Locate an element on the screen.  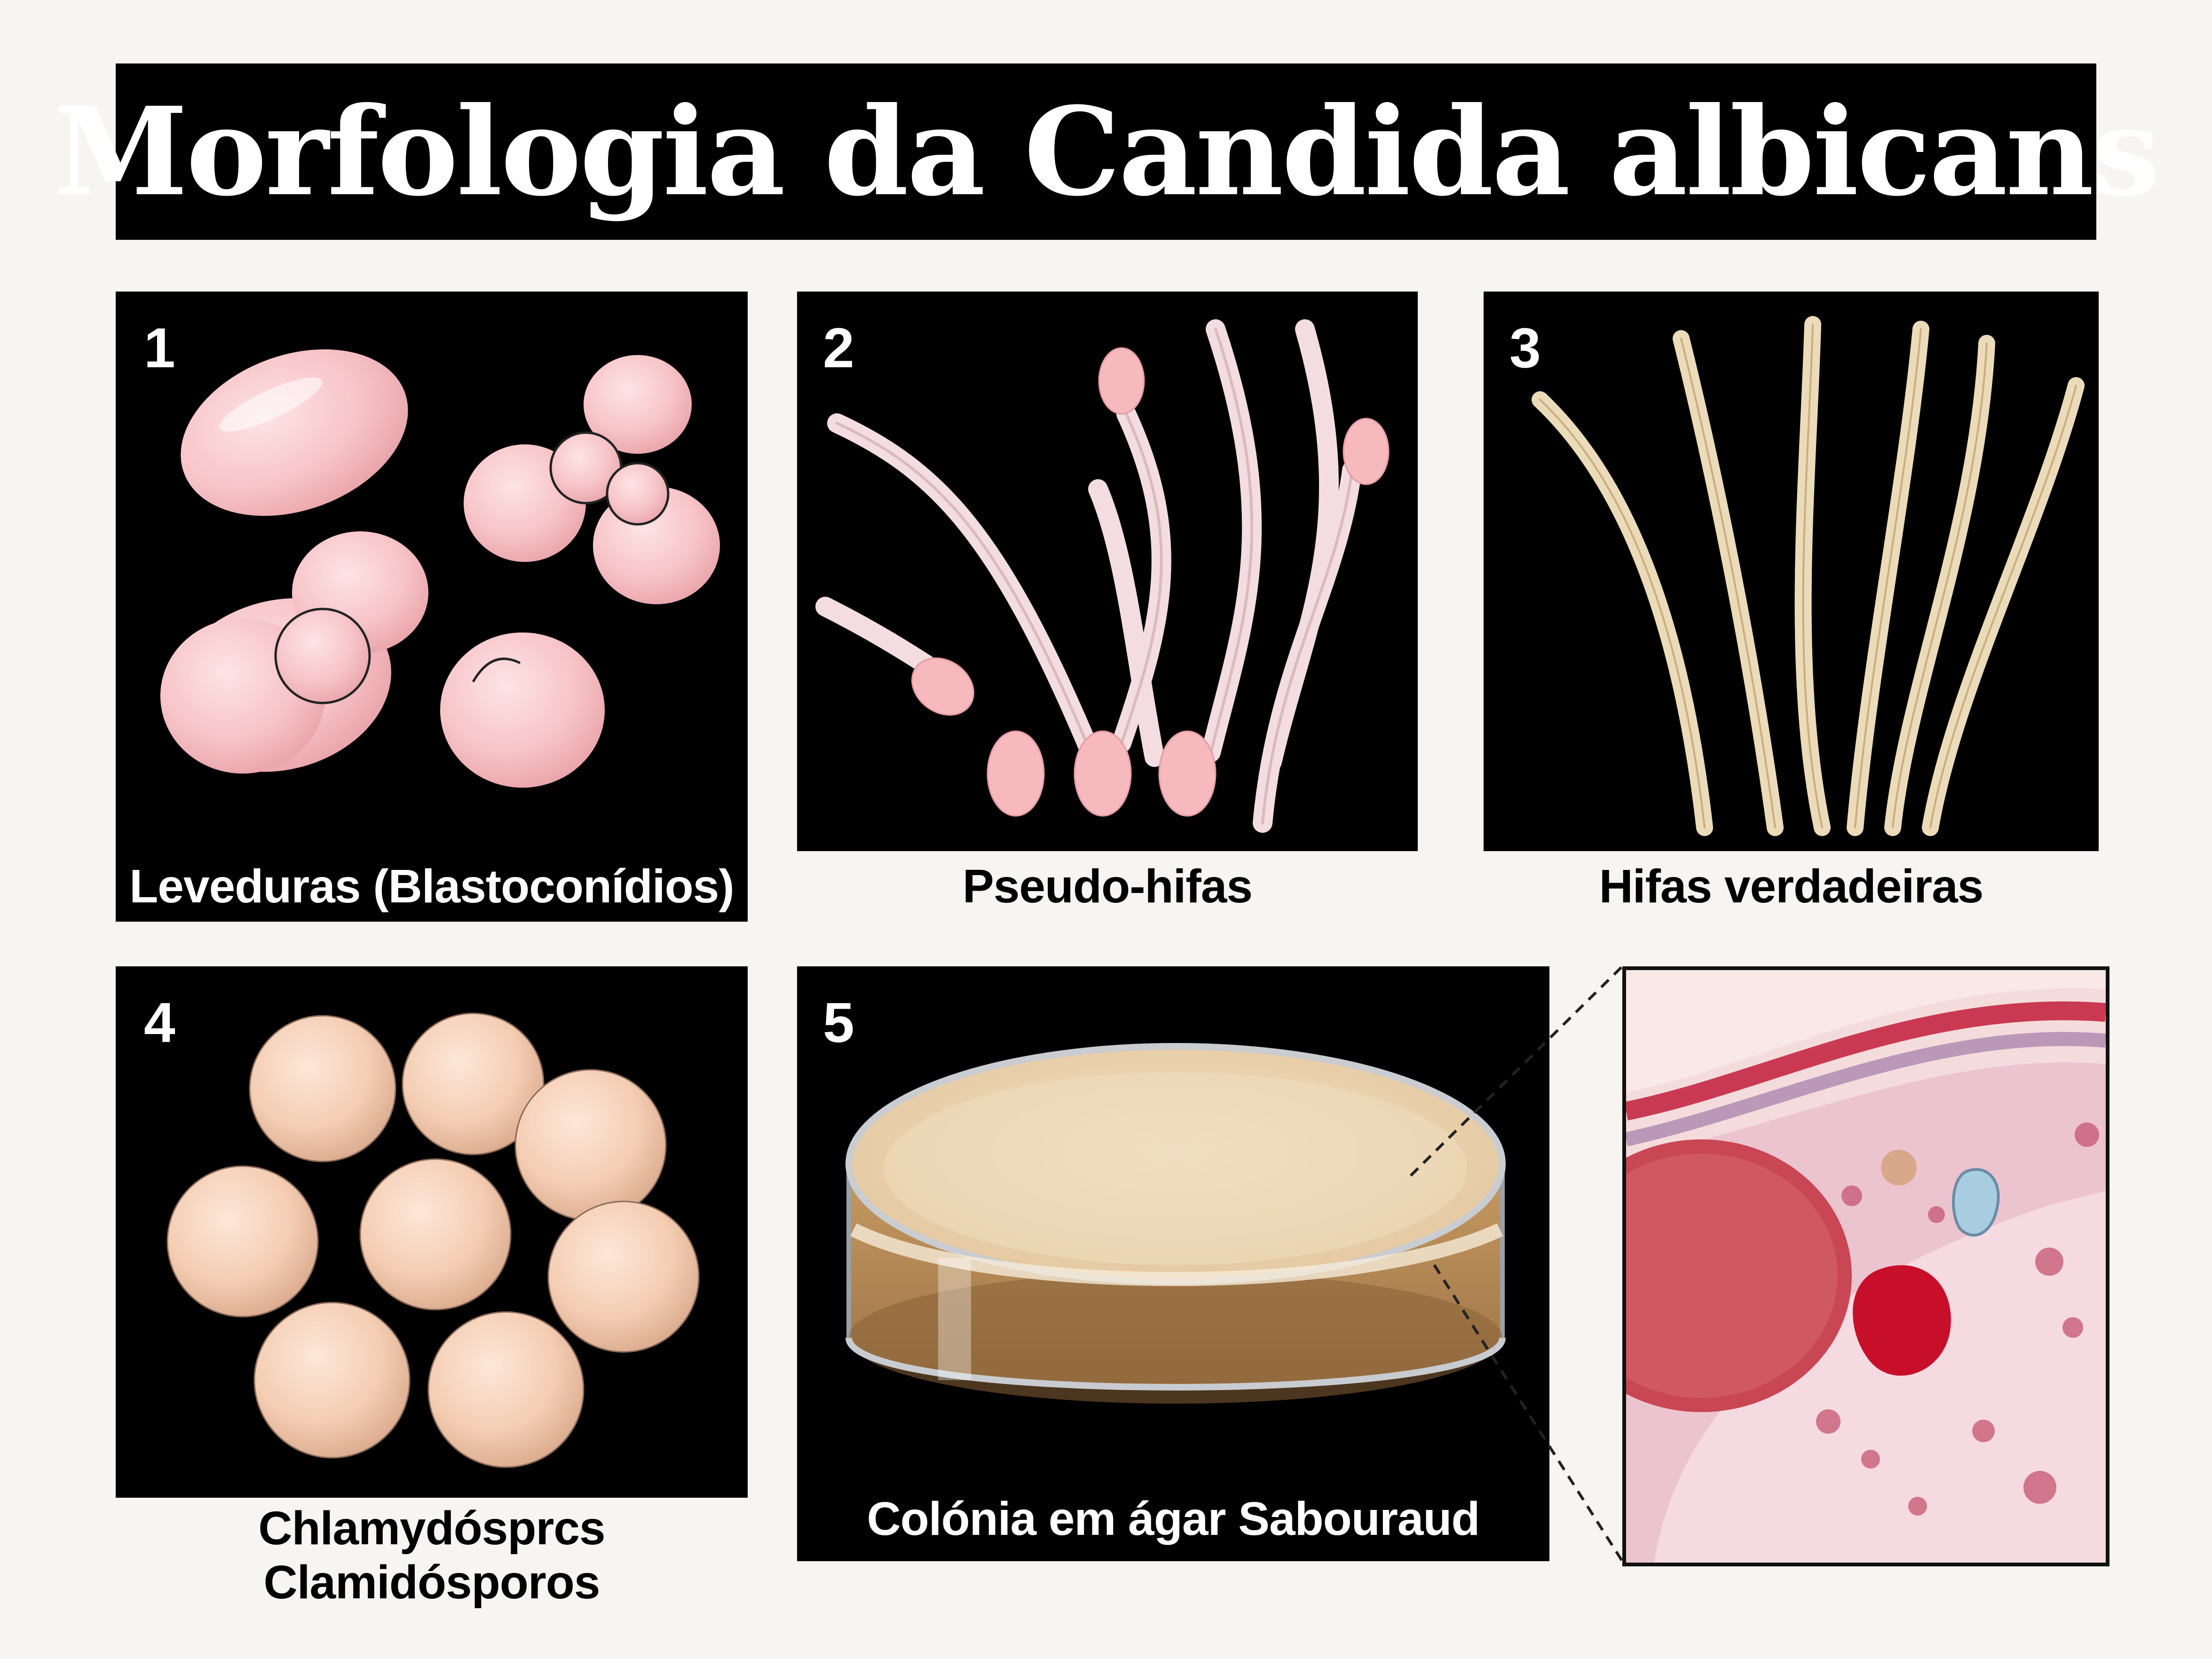
panel-true-hyphae: 3 is located at coordinates (1791, 571).